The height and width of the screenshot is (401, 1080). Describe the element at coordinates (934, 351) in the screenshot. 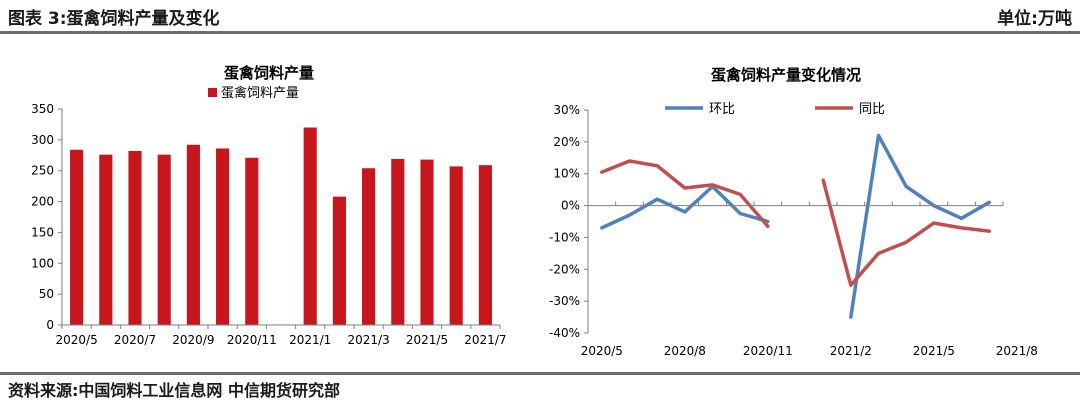

I see `line-x-tick-label: 2021/5` at that location.